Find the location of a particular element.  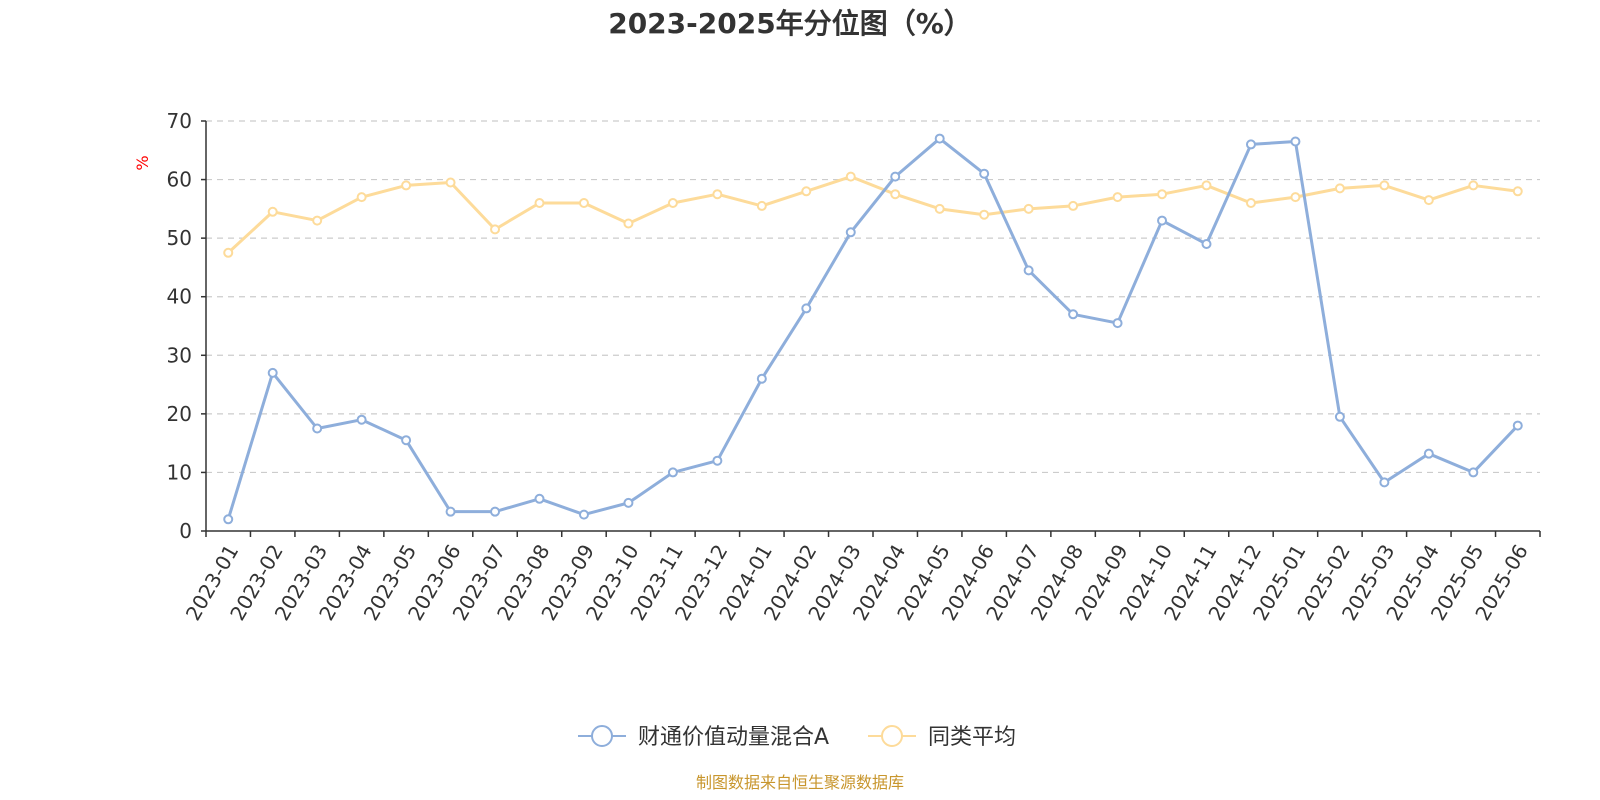

legend-item-0: 财通价值动量混合A is located at coordinates (703, 737).